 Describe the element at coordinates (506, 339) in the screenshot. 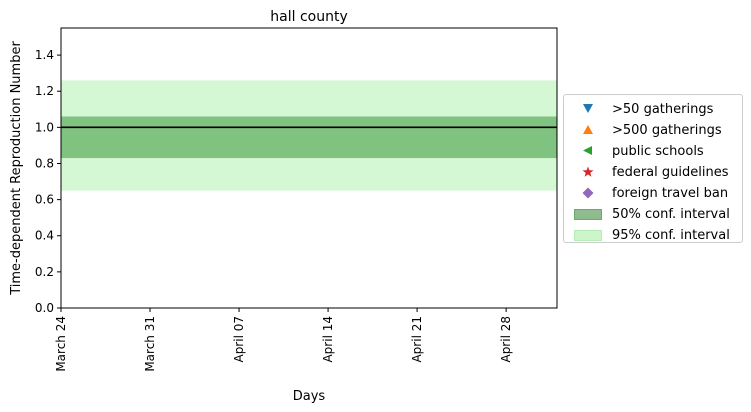

I see `x-tick-label: April 28` at that location.